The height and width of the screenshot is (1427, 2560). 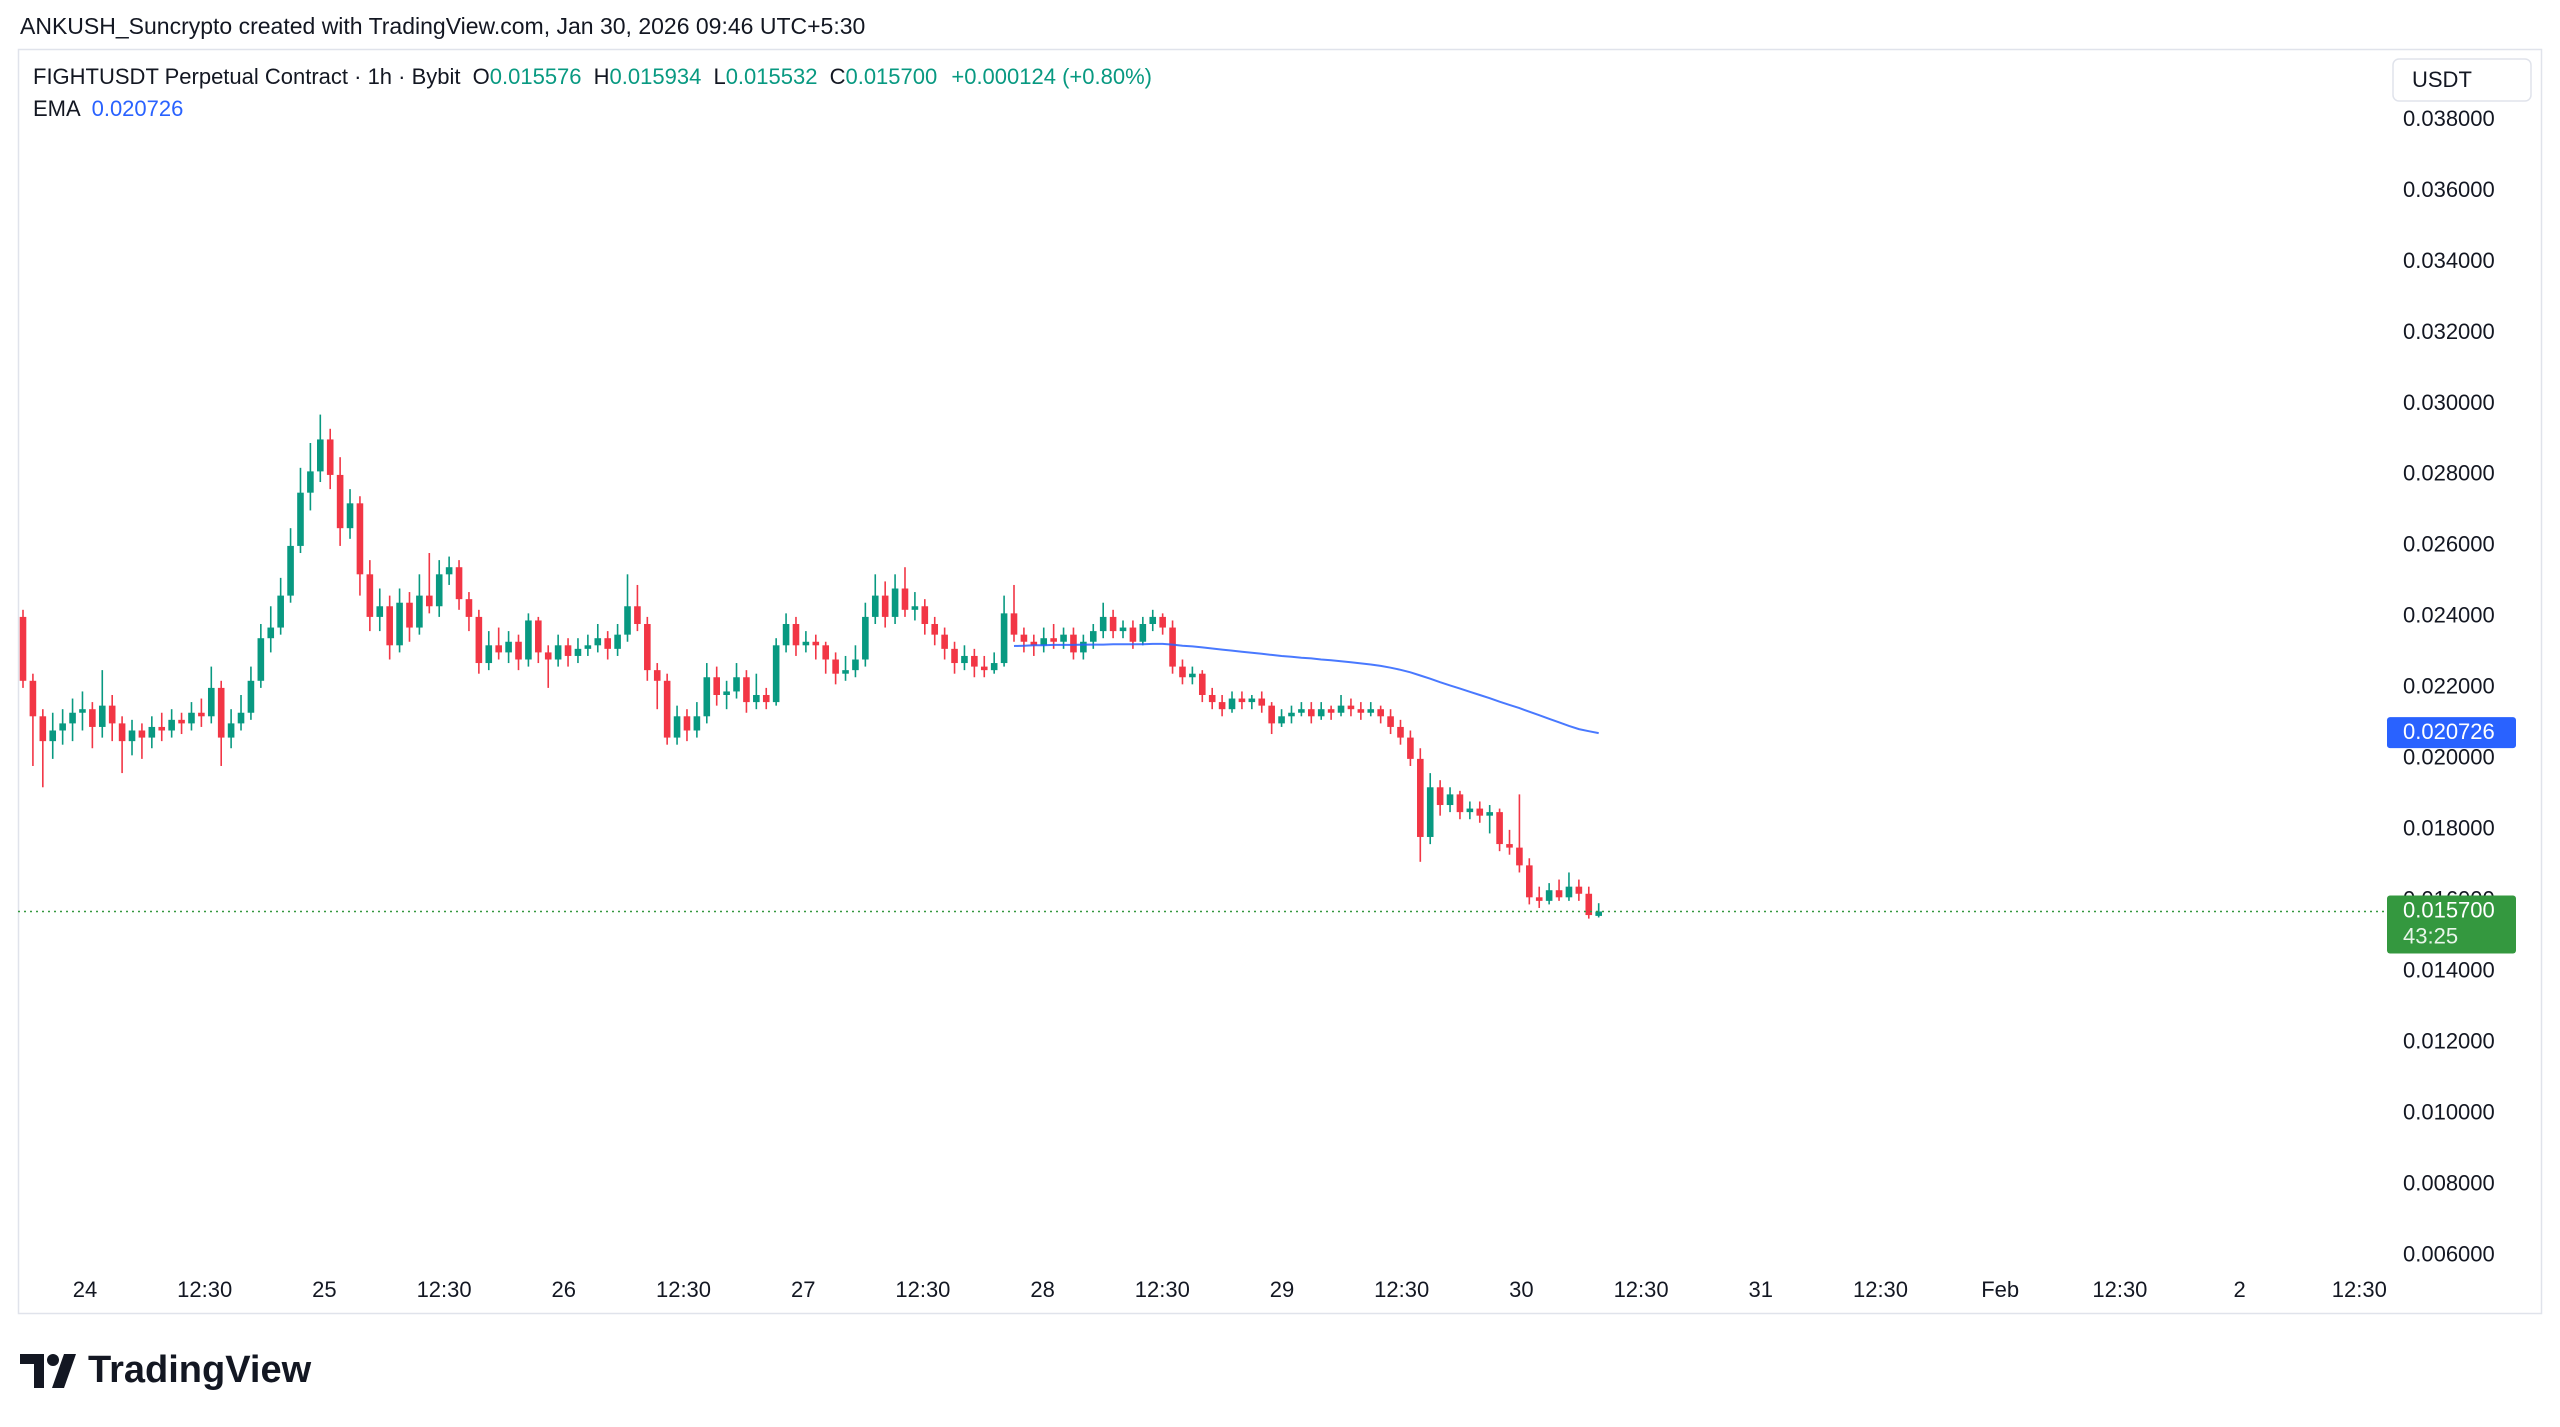 What do you see at coordinates (2449, 473) in the screenshot?
I see `y-tick-label: 0.028000` at bounding box center [2449, 473].